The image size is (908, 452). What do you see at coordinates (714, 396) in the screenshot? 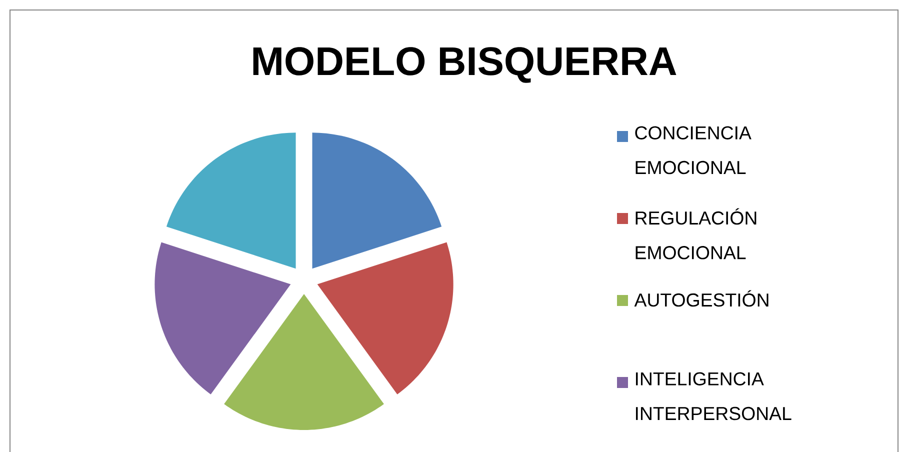
I see `legend-label: INTELIGENCIA INTERPERSONAL` at bounding box center [714, 396].